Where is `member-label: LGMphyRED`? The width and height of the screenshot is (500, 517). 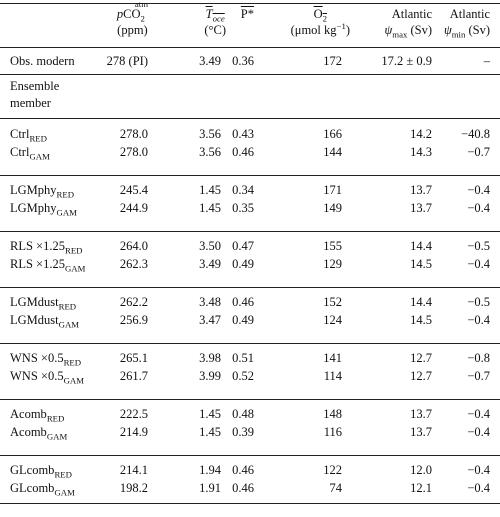
member-label: LGMphyRED is located at coordinates (42, 191).